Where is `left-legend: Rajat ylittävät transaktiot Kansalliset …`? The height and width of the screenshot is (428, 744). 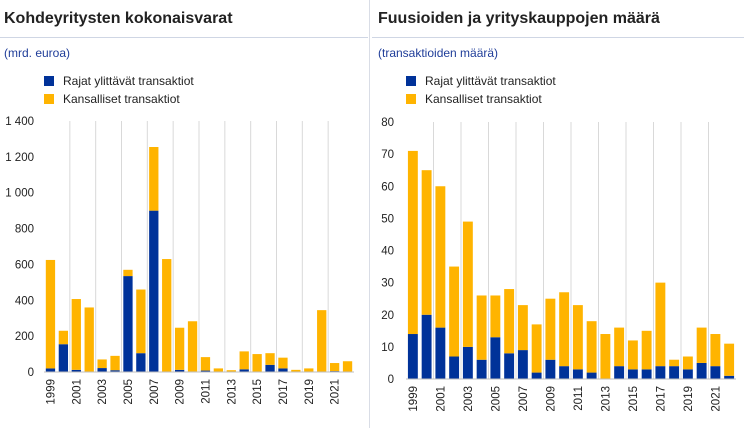
left-legend: Rajat ylittävät transaktiot Kansalliset … is located at coordinates (119, 90).